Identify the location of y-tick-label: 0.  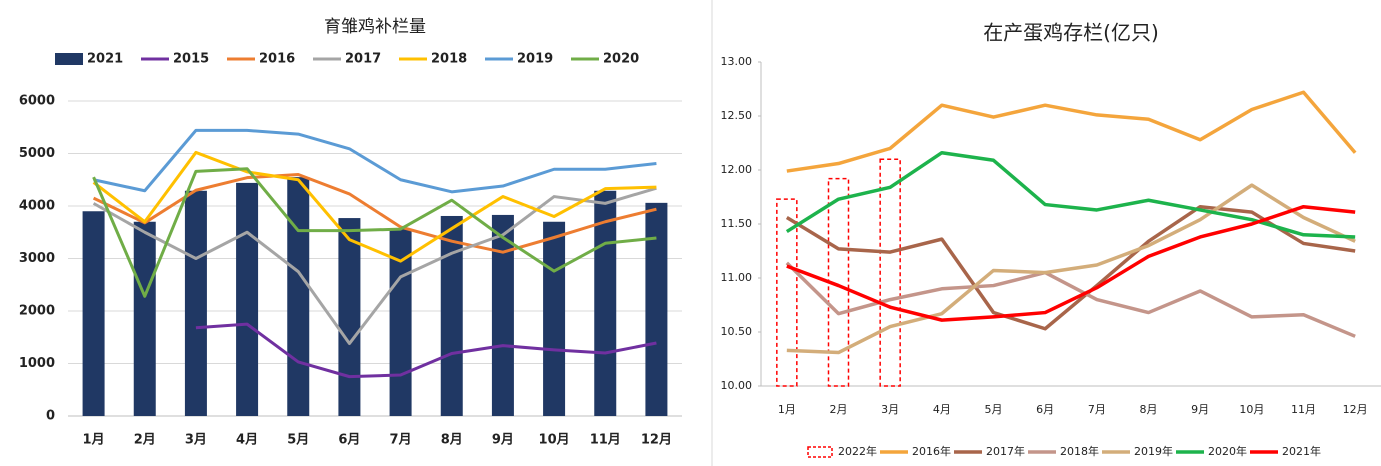
(50, 416).